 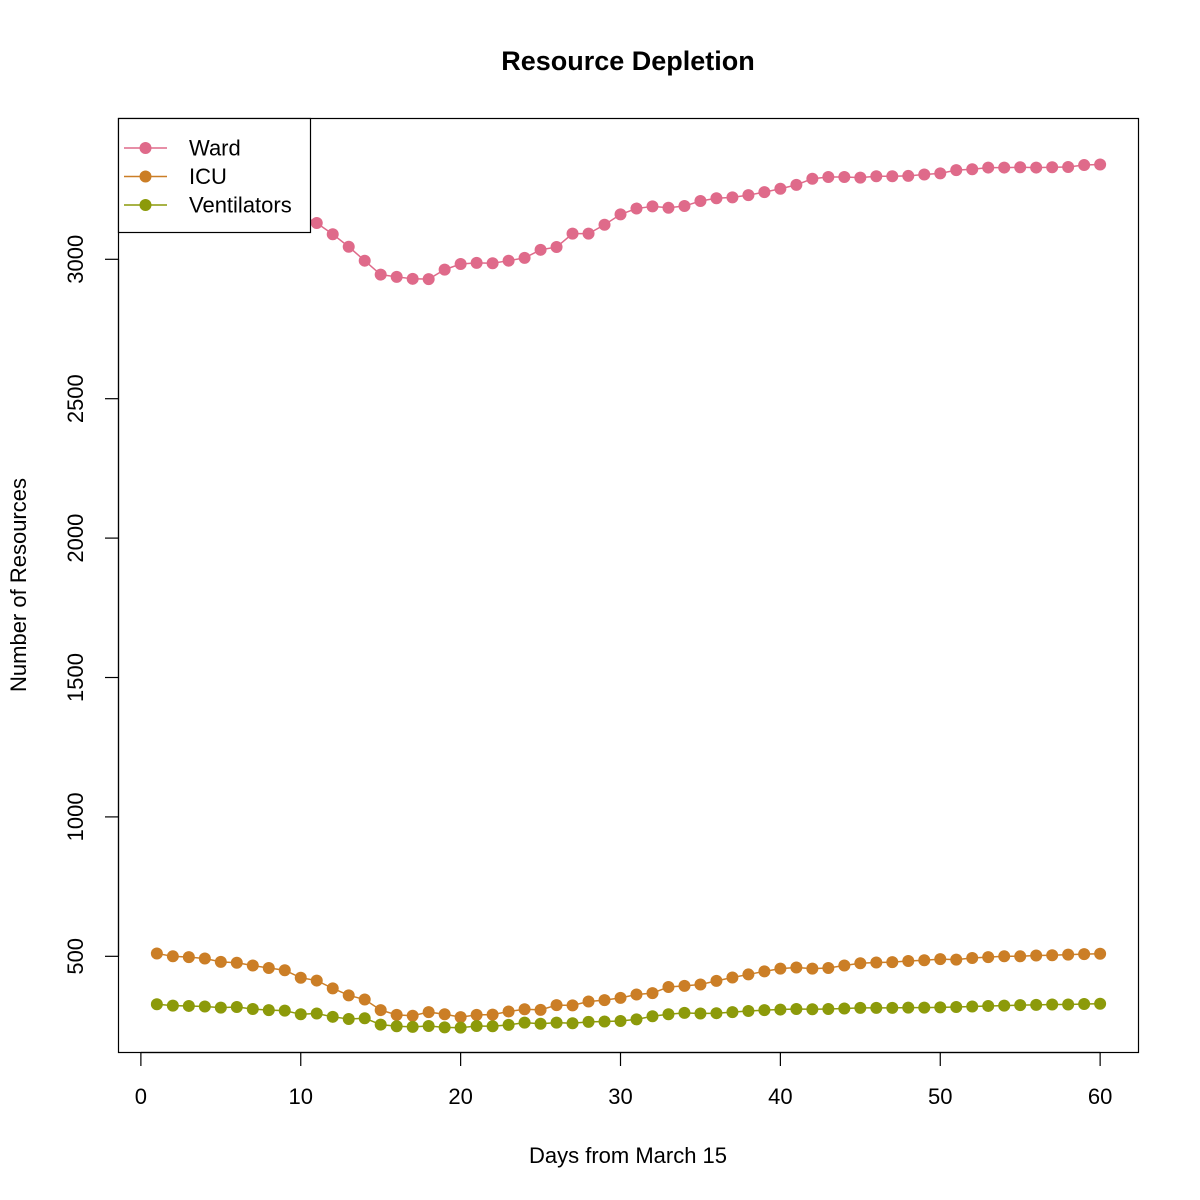 I want to click on legend-label: ICU, so click(x=208, y=176).